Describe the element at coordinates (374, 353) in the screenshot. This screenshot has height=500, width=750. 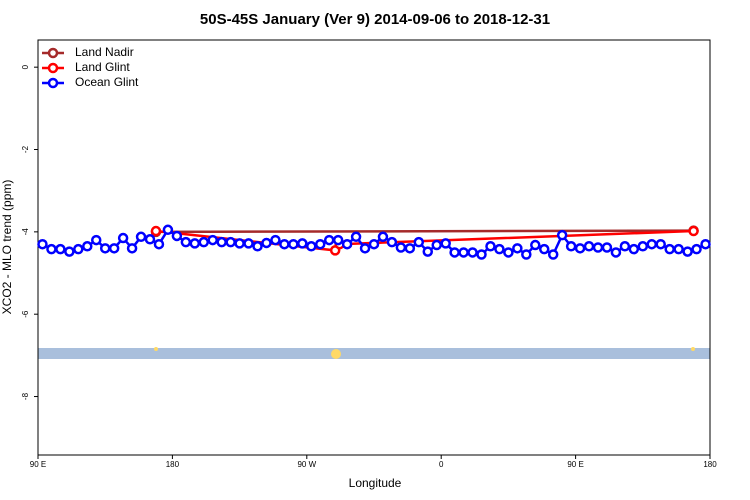
I see `land-ocean-band` at that location.